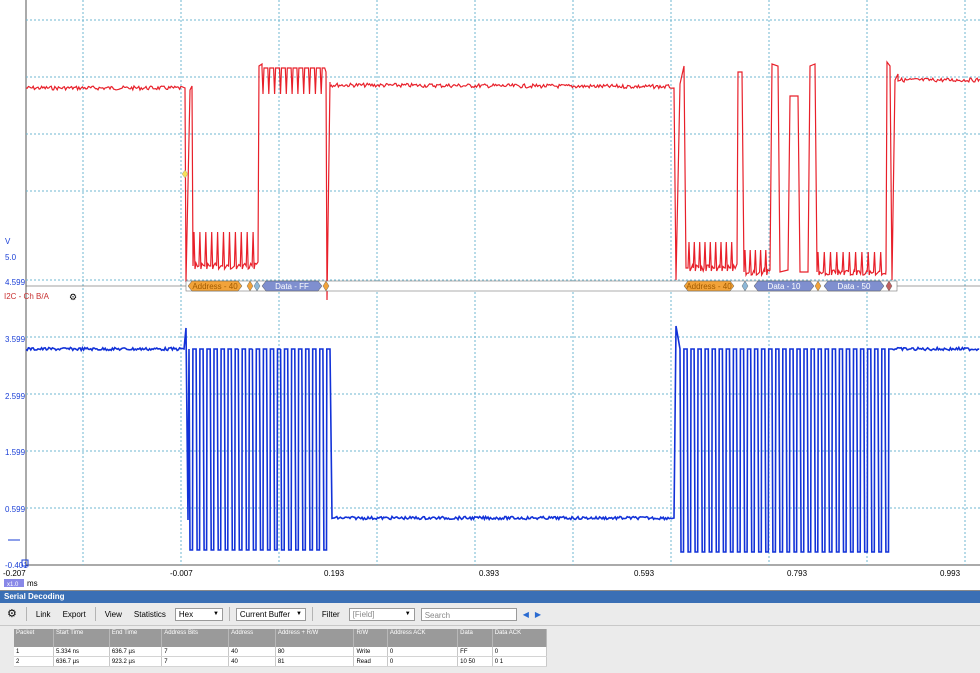 The width and height of the screenshot is (980, 673). What do you see at coordinates (34, 638) in the screenshot?
I see `column-header: Packet` at bounding box center [34, 638].